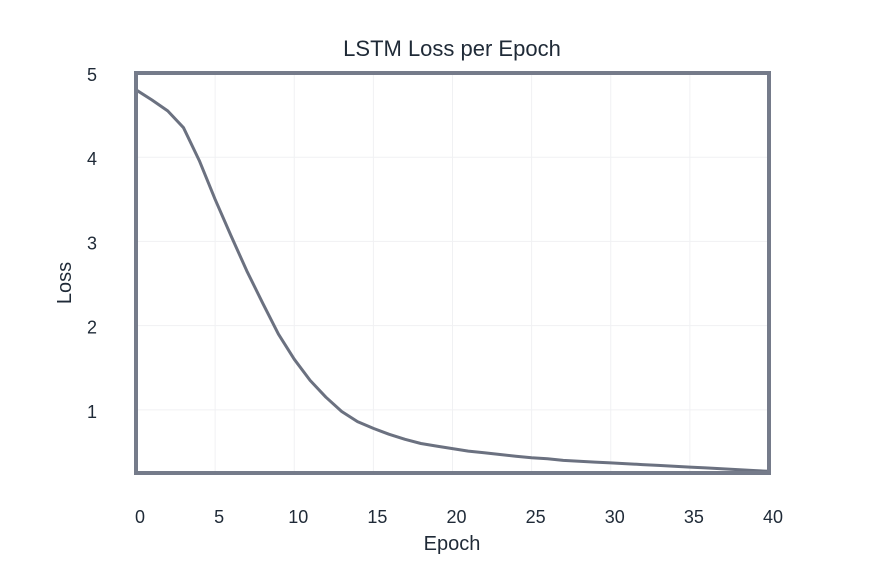 The height and width of the screenshot is (569, 877). I want to click on x-tick-label: 15, so click(377, 517).